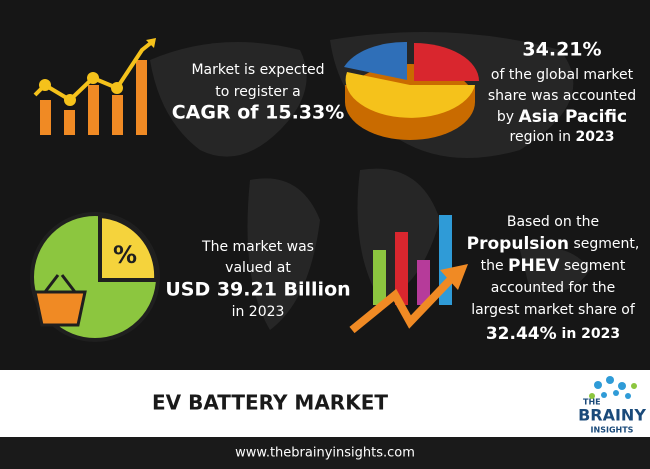  Describe the element at coordinates (270, 403) in the screenshot. I see `page-title: EV BATTERY MARKET` at that location.